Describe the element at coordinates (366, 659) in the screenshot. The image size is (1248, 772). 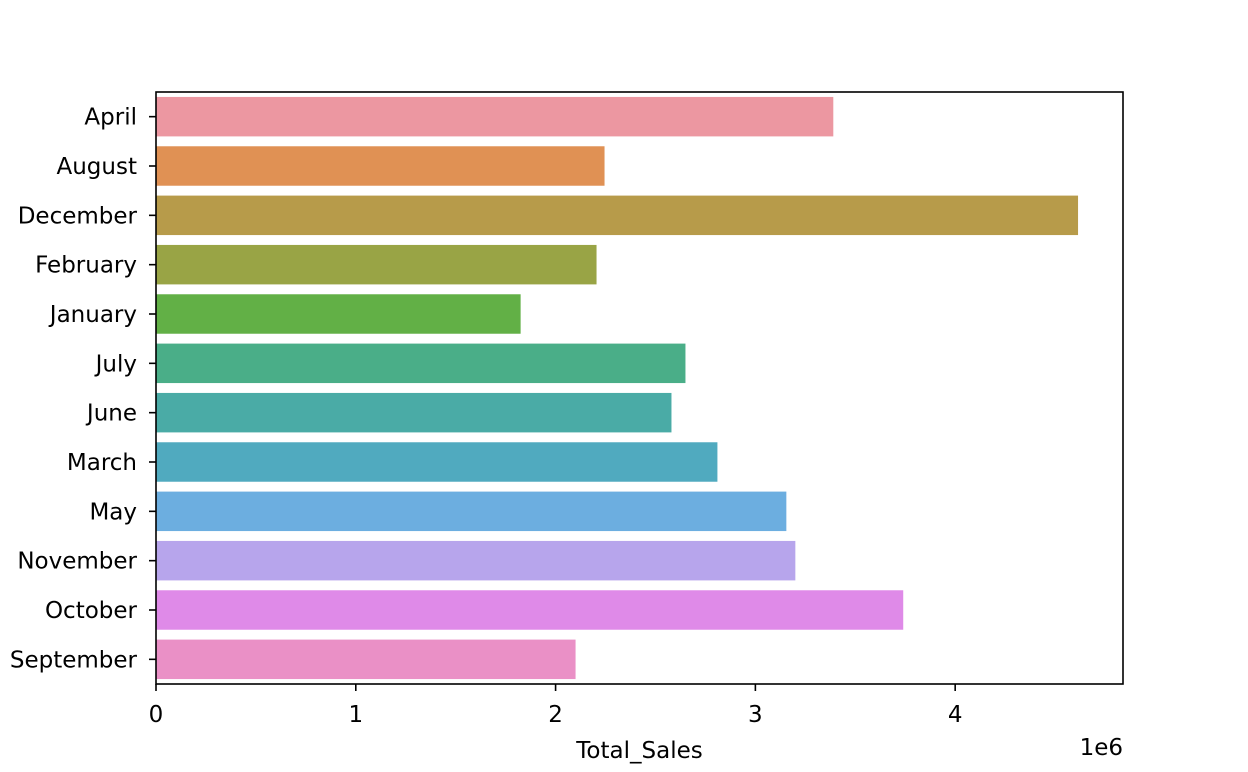
I see `bar-september` at that location.